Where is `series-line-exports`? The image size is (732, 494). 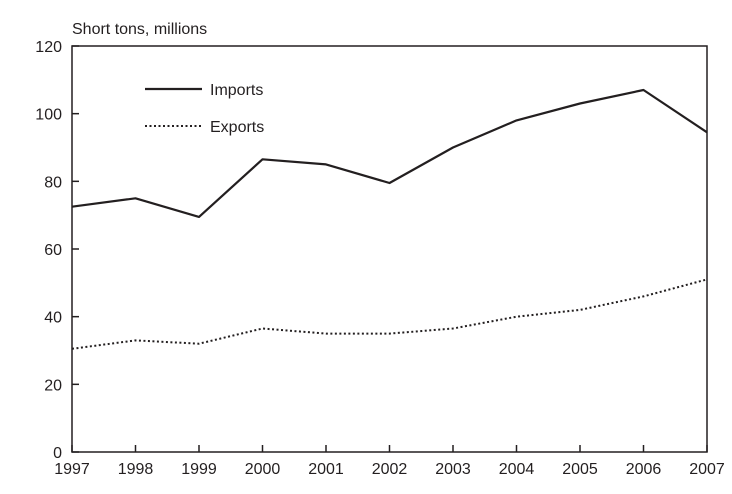 series-line-exports is located at coordinates (389, 314).